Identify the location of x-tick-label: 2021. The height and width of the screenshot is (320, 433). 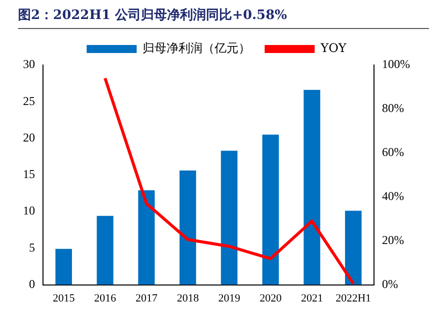
(311, 298).